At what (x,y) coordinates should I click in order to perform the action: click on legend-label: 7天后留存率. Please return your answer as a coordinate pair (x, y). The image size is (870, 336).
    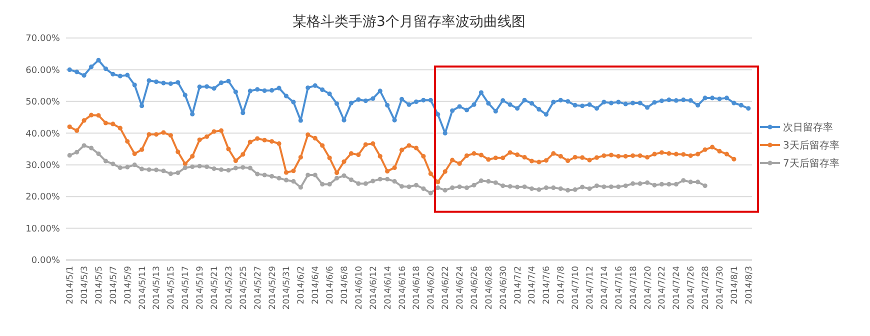
    Looking at the image, I should click on (811, 164).